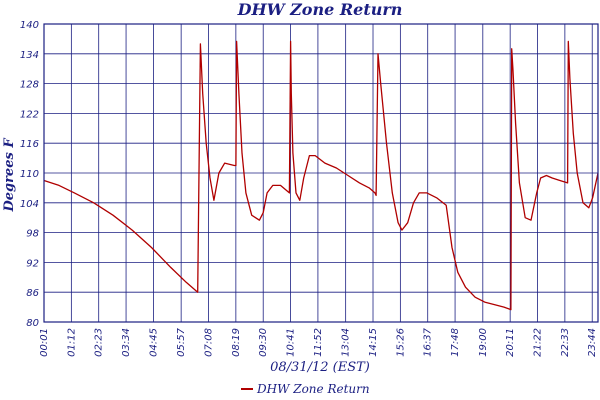 The height and width of the screenshot is (400, 600). Describe the element at coordinates (320, 9) in the screenshot. I see `chart-title: DHW Zone Return` at that location.